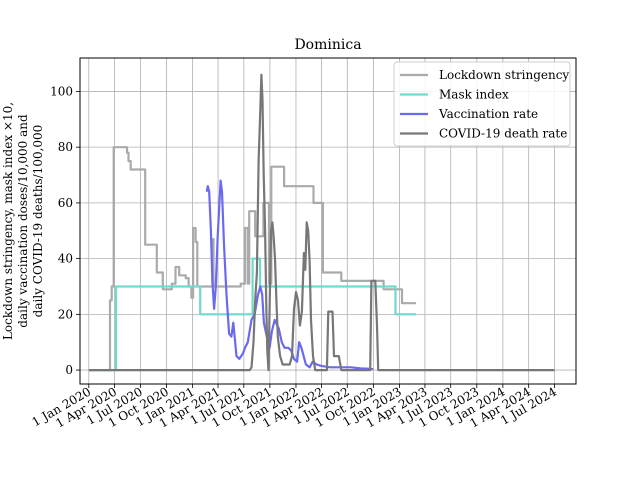  I want to click on y-axis-label-line-2: daily vaccination doses/10,000 and, so click(23, 221).